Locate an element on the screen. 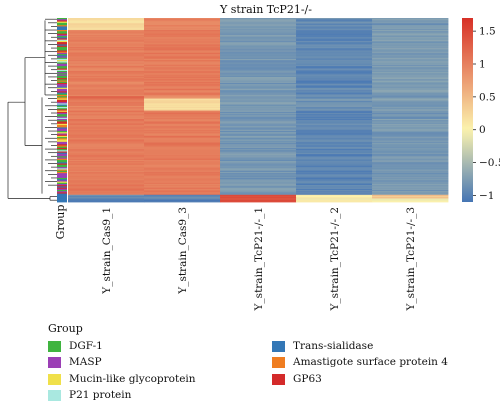 Image resolution: width=500 pixels, height=418 pixels. legend-label: P21 protein is located at coordinates (100, 395).